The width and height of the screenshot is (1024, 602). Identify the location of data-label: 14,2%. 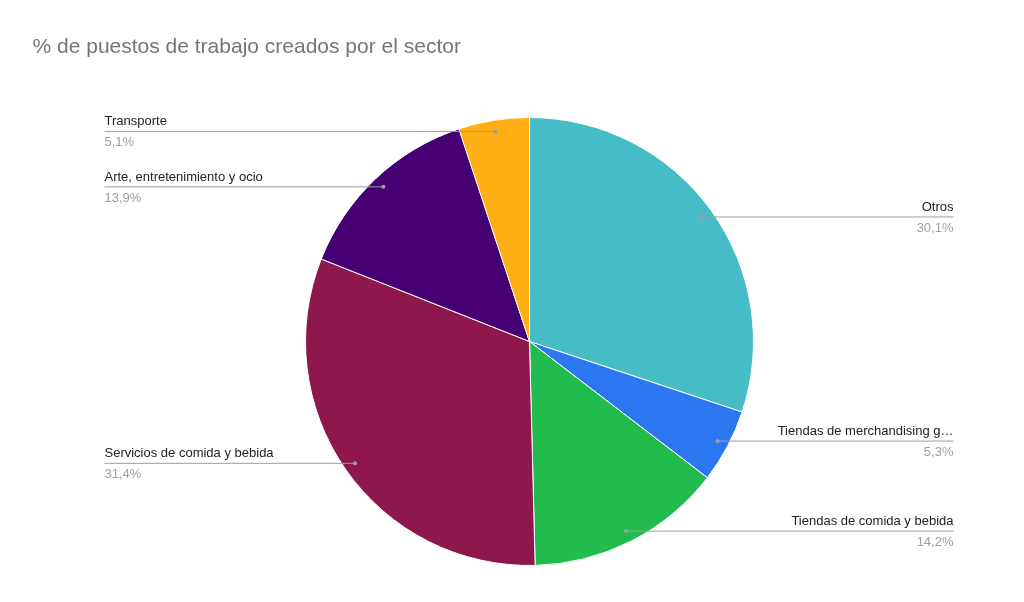
(935, 542).